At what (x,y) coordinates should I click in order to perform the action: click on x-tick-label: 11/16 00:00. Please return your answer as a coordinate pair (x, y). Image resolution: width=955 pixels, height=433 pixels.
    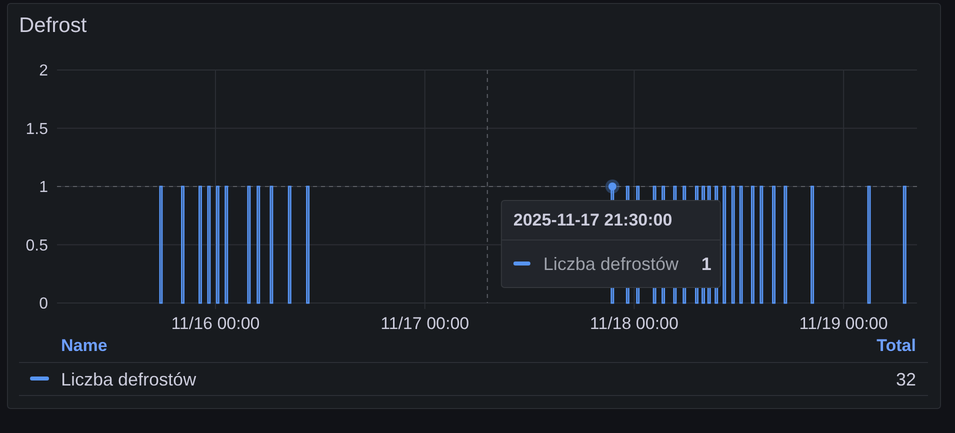
    Looking at the image, I should click on (215, 323).